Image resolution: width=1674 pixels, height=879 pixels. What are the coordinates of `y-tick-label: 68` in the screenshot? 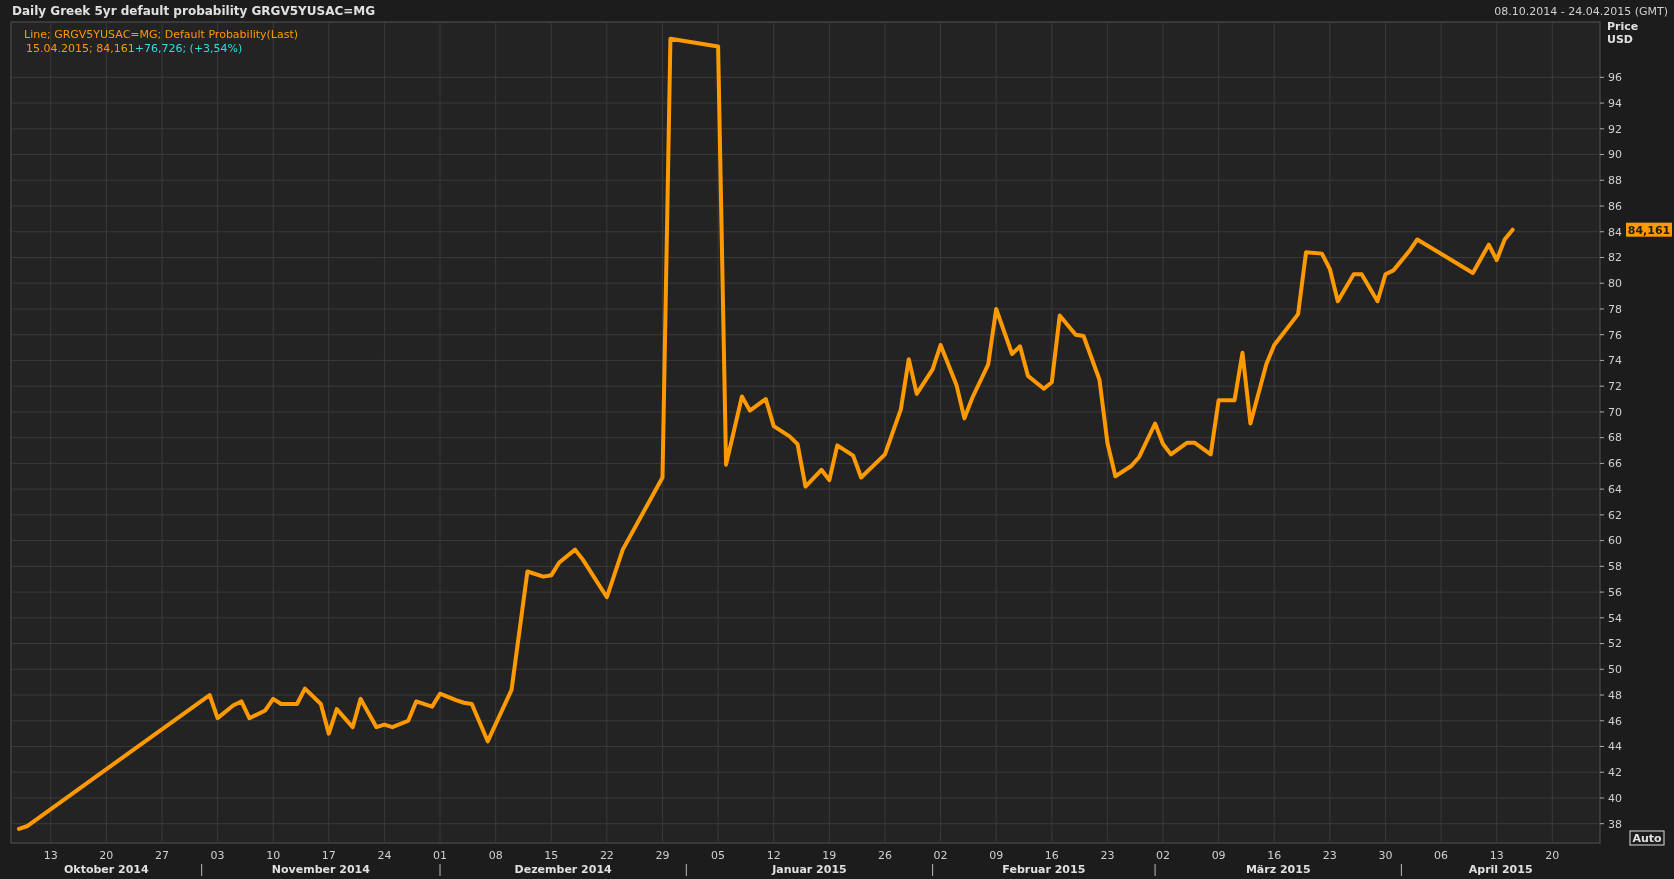 It's located at (1615, 438).